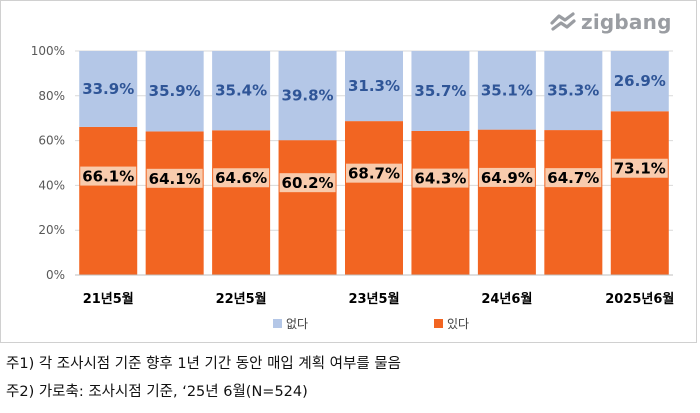 Image resolution: width=700 pixels, height=413 pixels. I want to click on footnote-2: 주2) 가로축: 조사시점 기준, ‘25년 6월(N=524), so click(157, 392).